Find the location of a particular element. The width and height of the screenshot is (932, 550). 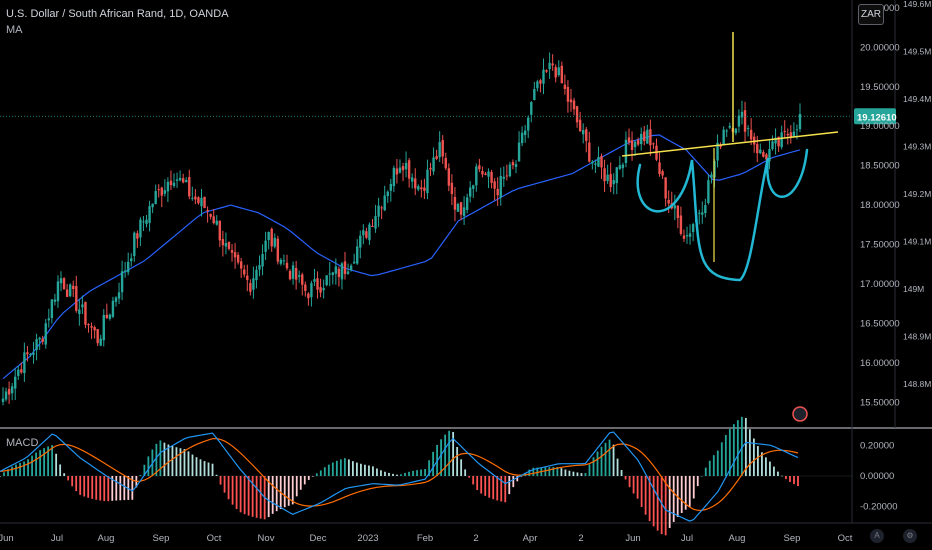

volume-tick-label: 149M is located at coordinates (913, 289).